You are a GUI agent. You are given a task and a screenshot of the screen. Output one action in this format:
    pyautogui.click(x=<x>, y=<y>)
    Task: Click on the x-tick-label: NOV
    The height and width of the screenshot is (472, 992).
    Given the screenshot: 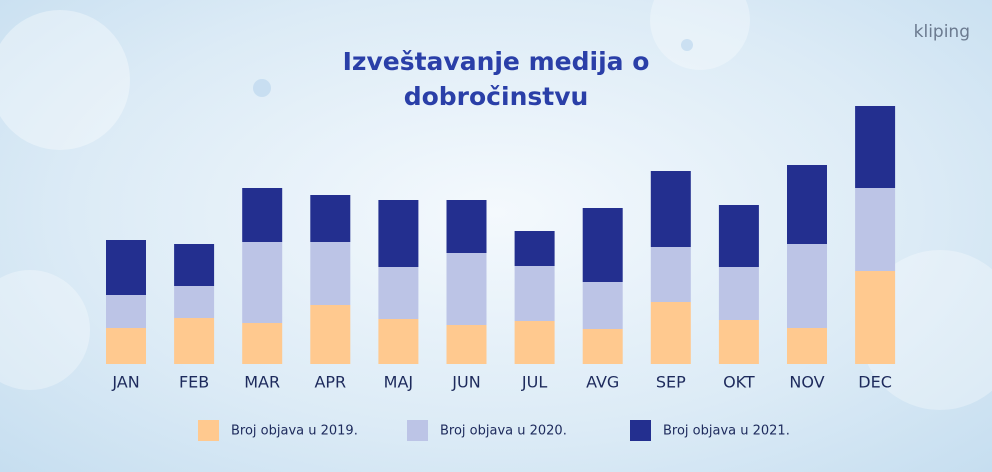 What is the action you would take?
    pyautogui.click(x=806, y=382)
    